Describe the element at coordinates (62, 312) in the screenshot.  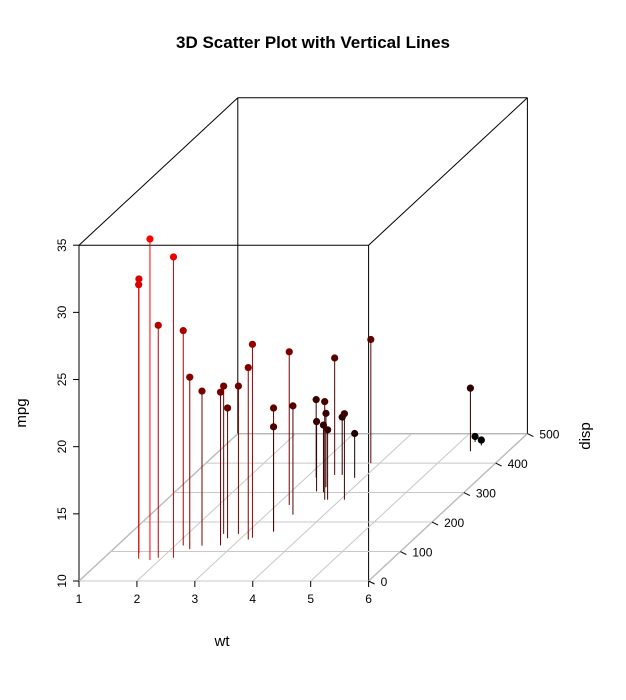
I see `z-tick-label: 30` at that location.